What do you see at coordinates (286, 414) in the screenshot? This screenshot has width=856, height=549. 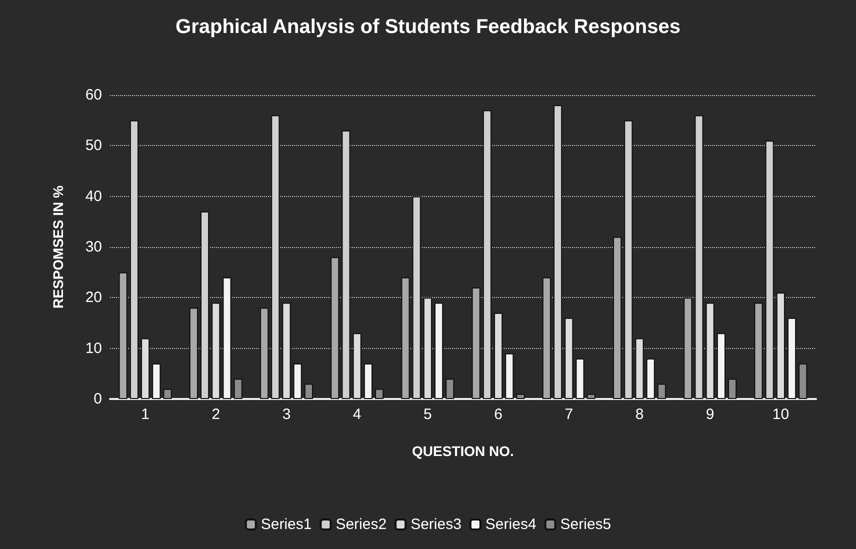 I see `x-tick-label: 3` at bounding box center [286, 414].